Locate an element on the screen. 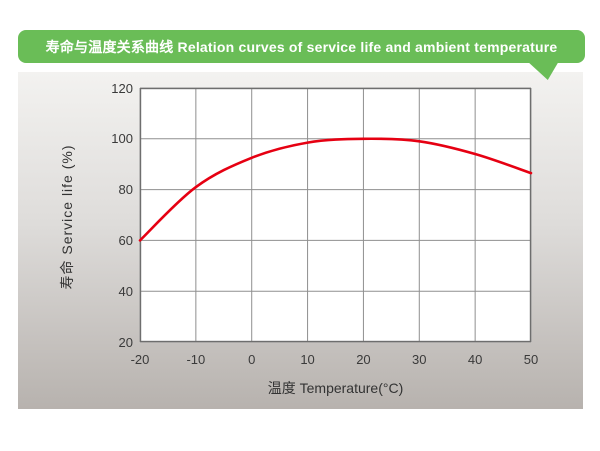  x-tick-label: 40 is located at coordinates (475, 359).